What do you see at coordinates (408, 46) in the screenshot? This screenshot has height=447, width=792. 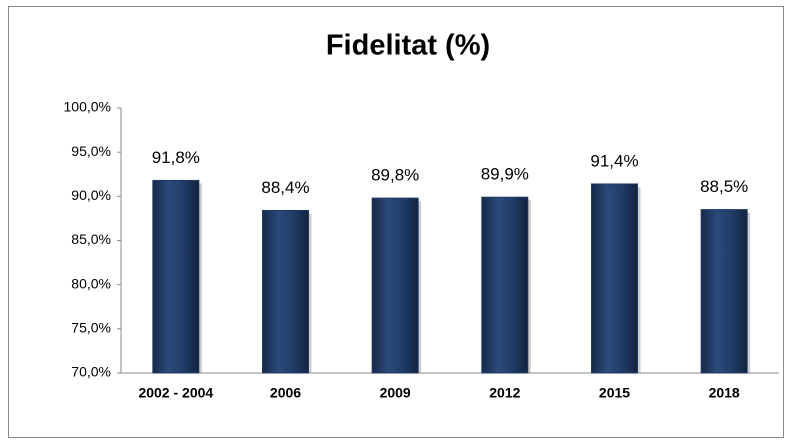 I see `chart-title: Fidelitat (%)` at bounding box center [408, 46].